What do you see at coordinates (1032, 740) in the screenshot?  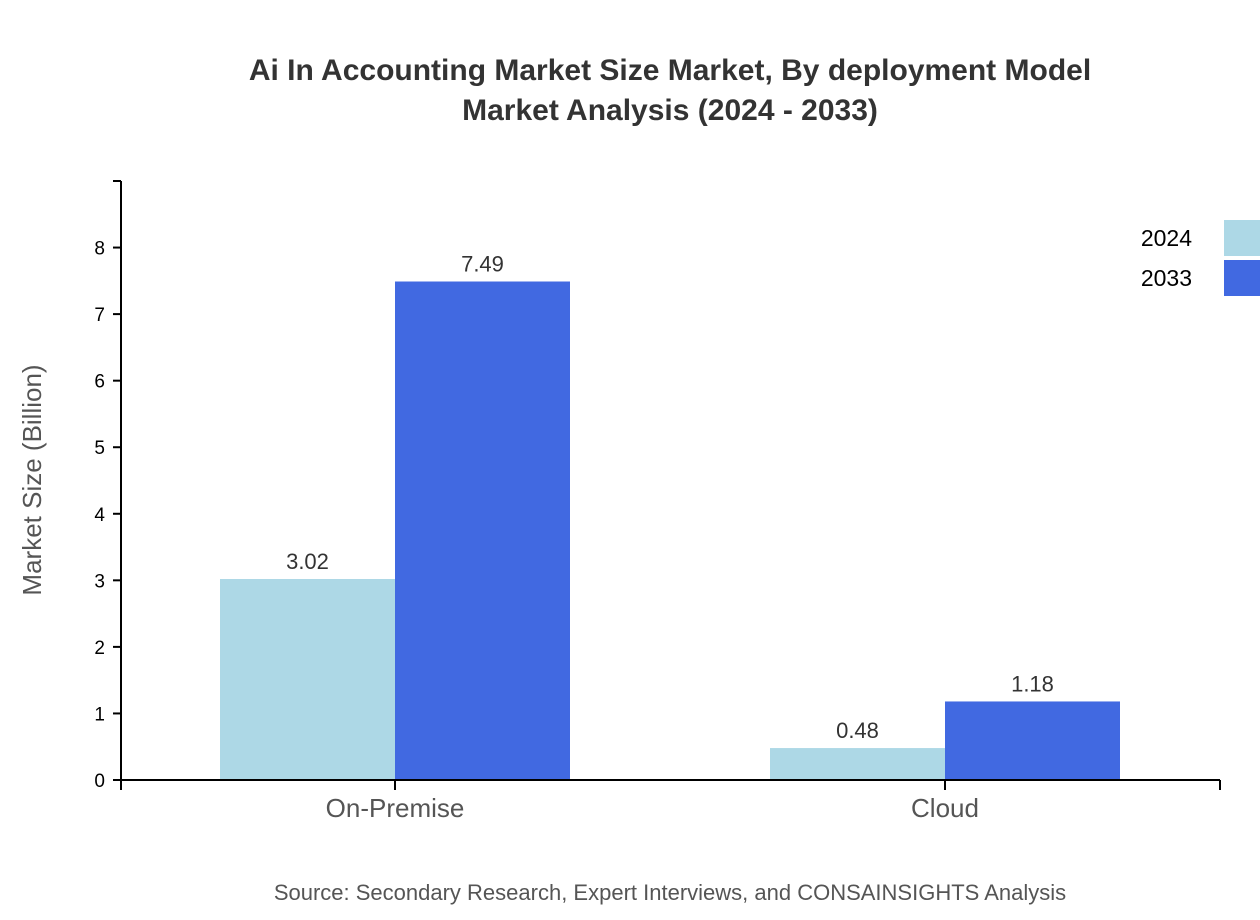 I see `bar-2033-cloud` at bounding box center [1032, 740].